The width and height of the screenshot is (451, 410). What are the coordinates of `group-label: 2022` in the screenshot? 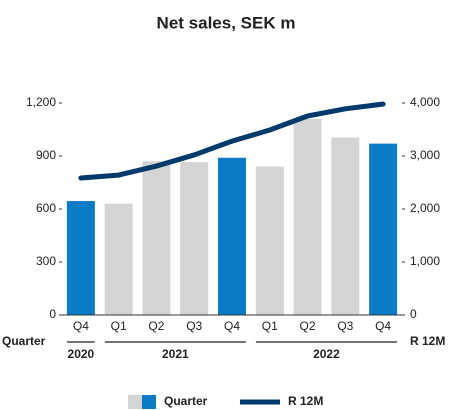 It's located at (326, 354).